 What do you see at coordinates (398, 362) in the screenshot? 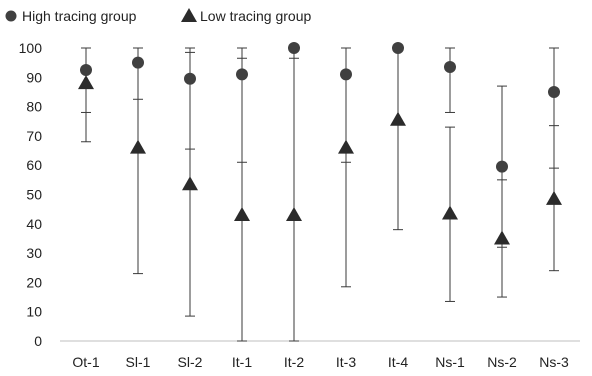
I see `x-tick-label: It-4` at bounding box center [398, 362].